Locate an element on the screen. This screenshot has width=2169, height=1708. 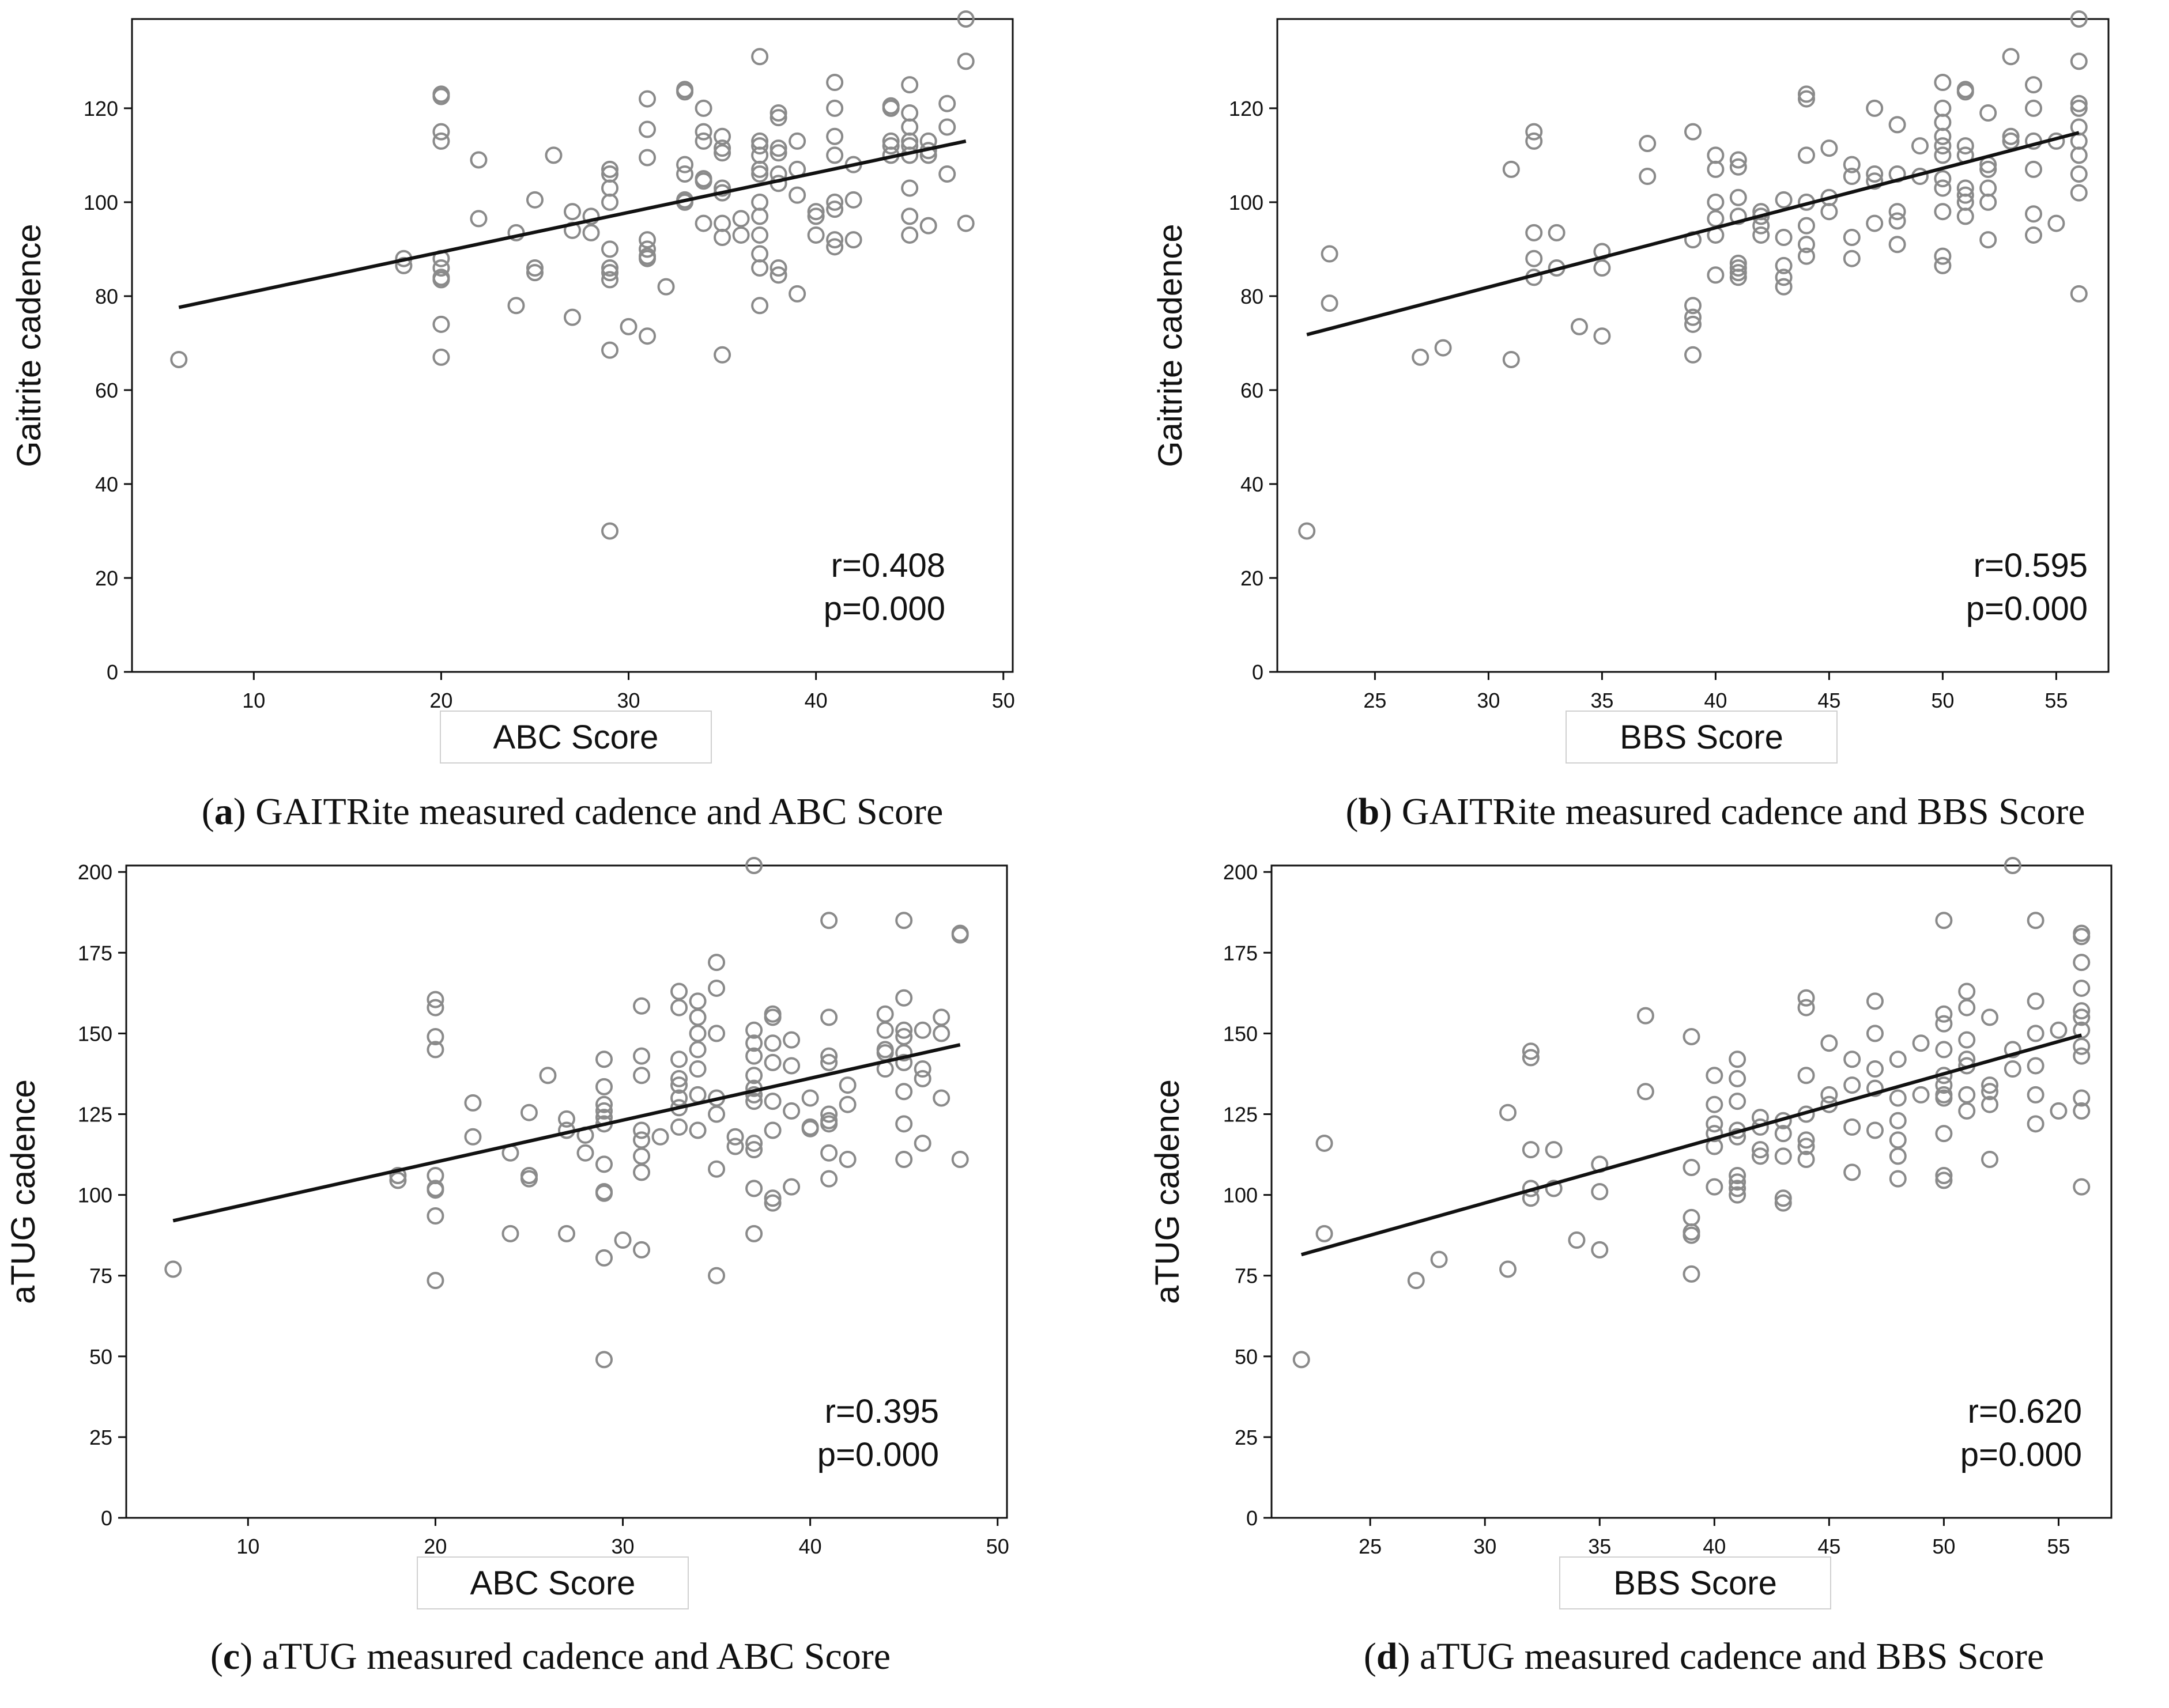
y-axis-label: aTUG cadence is located at coordinates (23, 1191).